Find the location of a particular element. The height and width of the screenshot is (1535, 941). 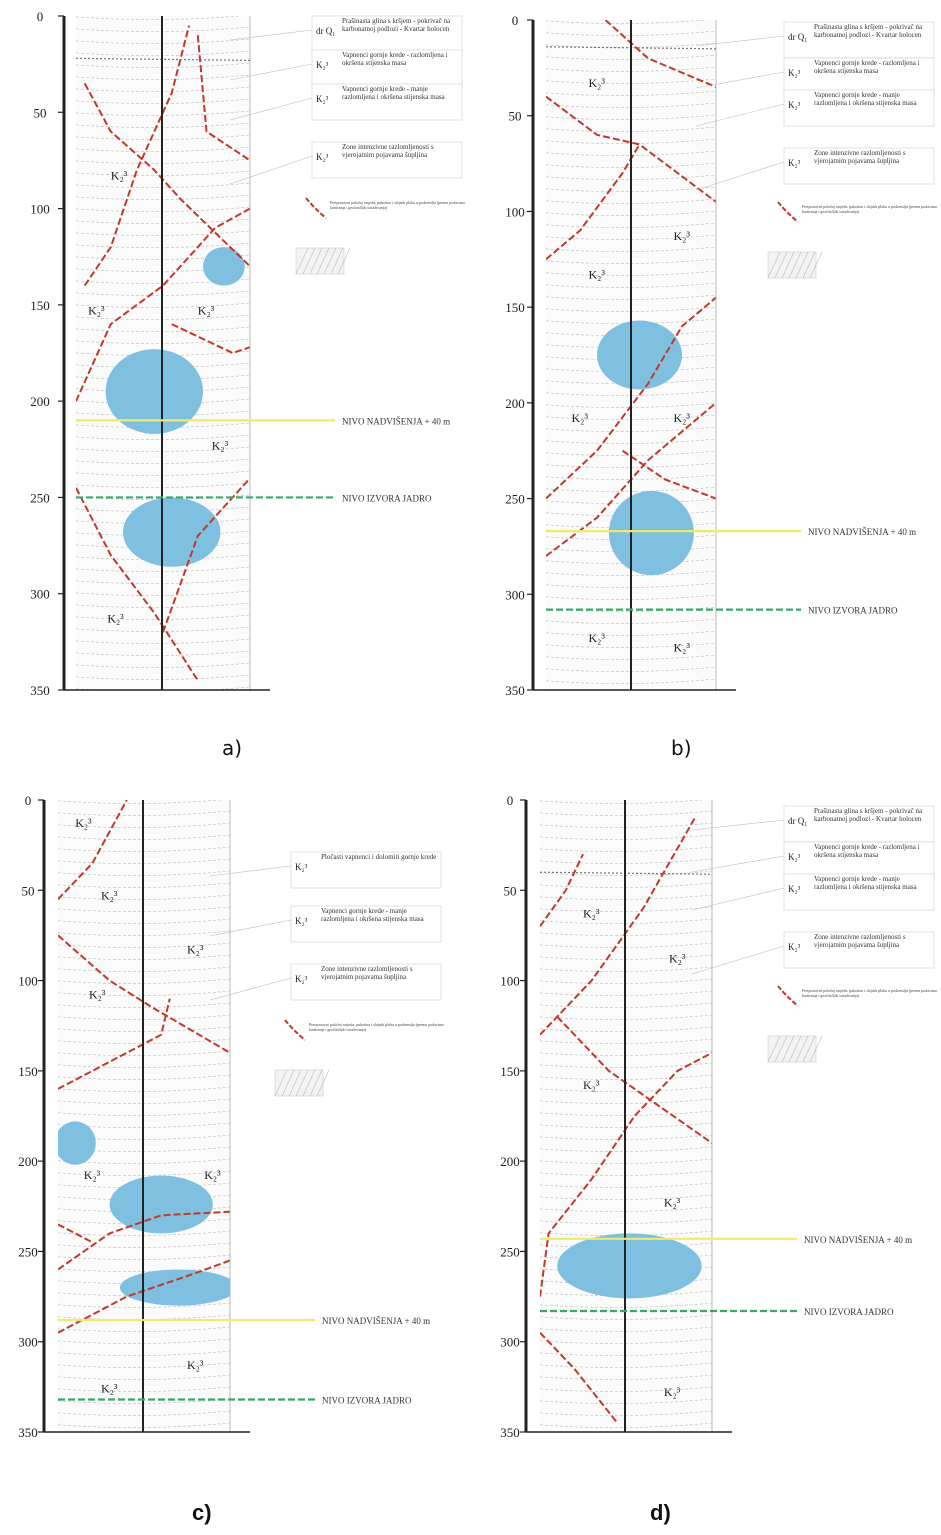

caption-c: c) is located at coordinates (202, 1512).